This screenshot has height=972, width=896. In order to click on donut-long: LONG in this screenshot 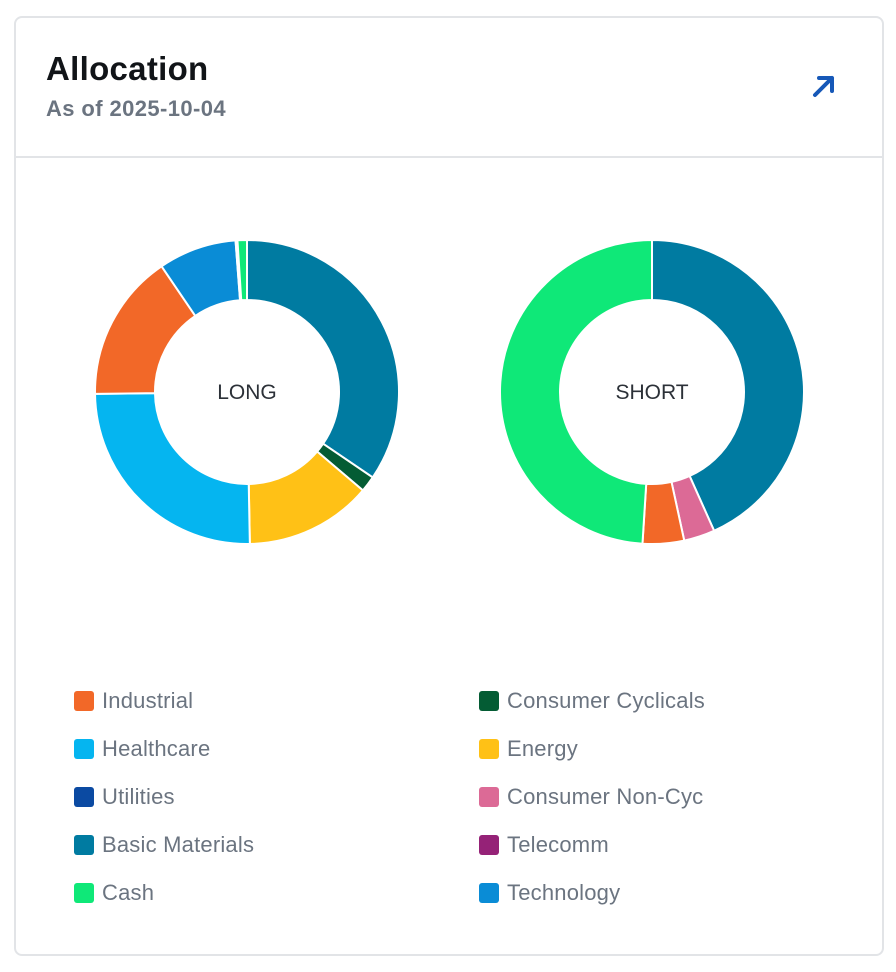, I will do `click(246, 391)`.